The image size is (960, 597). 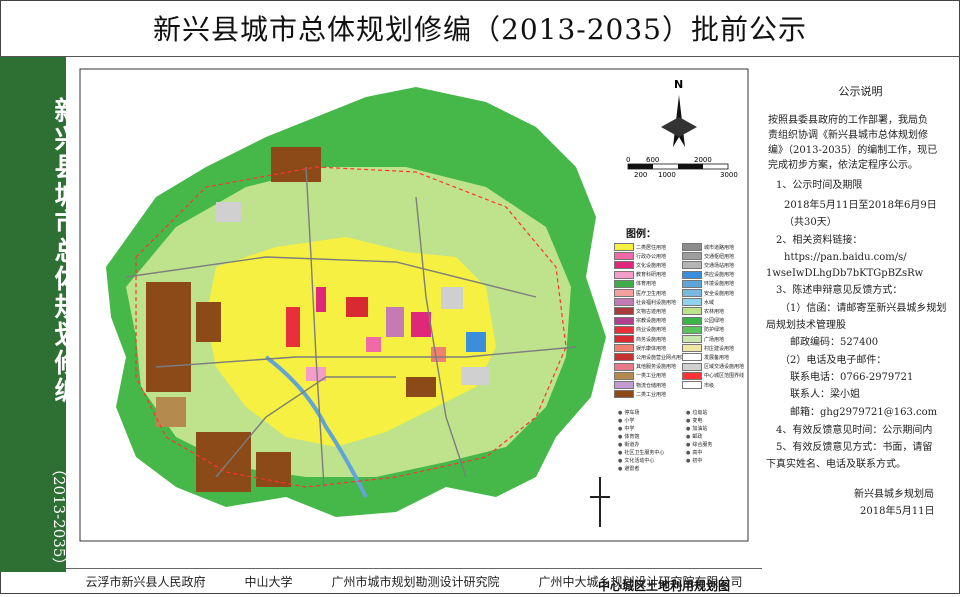 I want to click on facility-legend-item: ● 变电, so click(x=694, y=421).